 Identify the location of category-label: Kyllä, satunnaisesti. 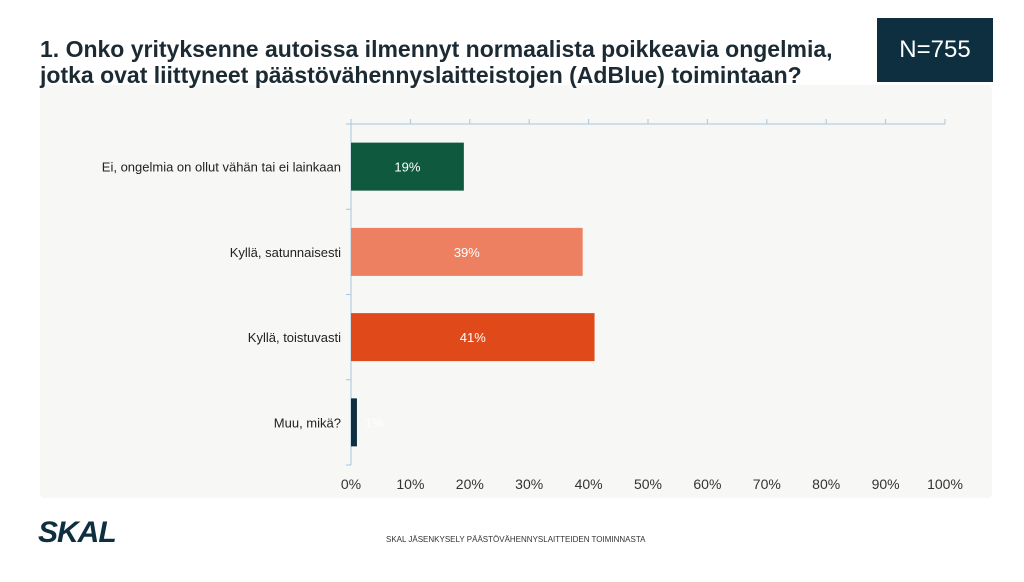
(285, 252).